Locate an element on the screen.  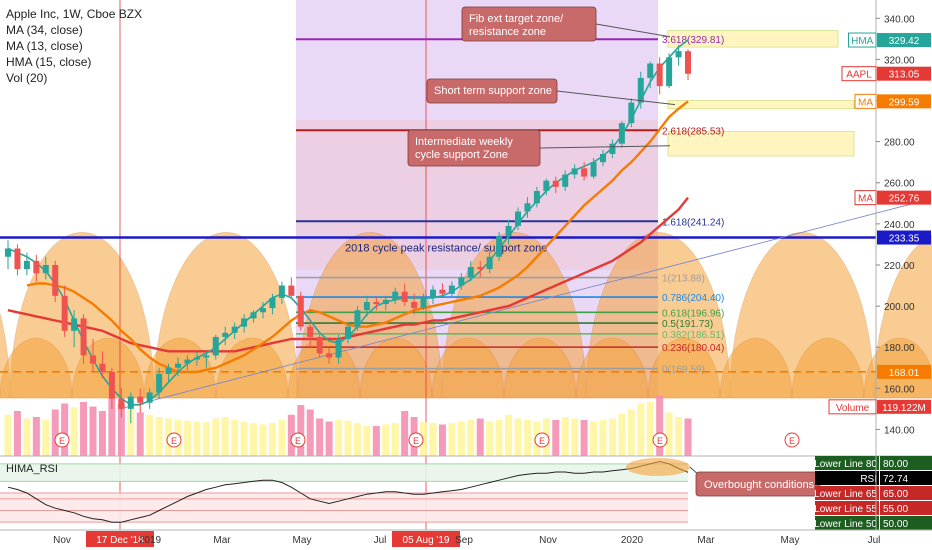
price-label-name: AAPL is located at coordinates (859, 75).